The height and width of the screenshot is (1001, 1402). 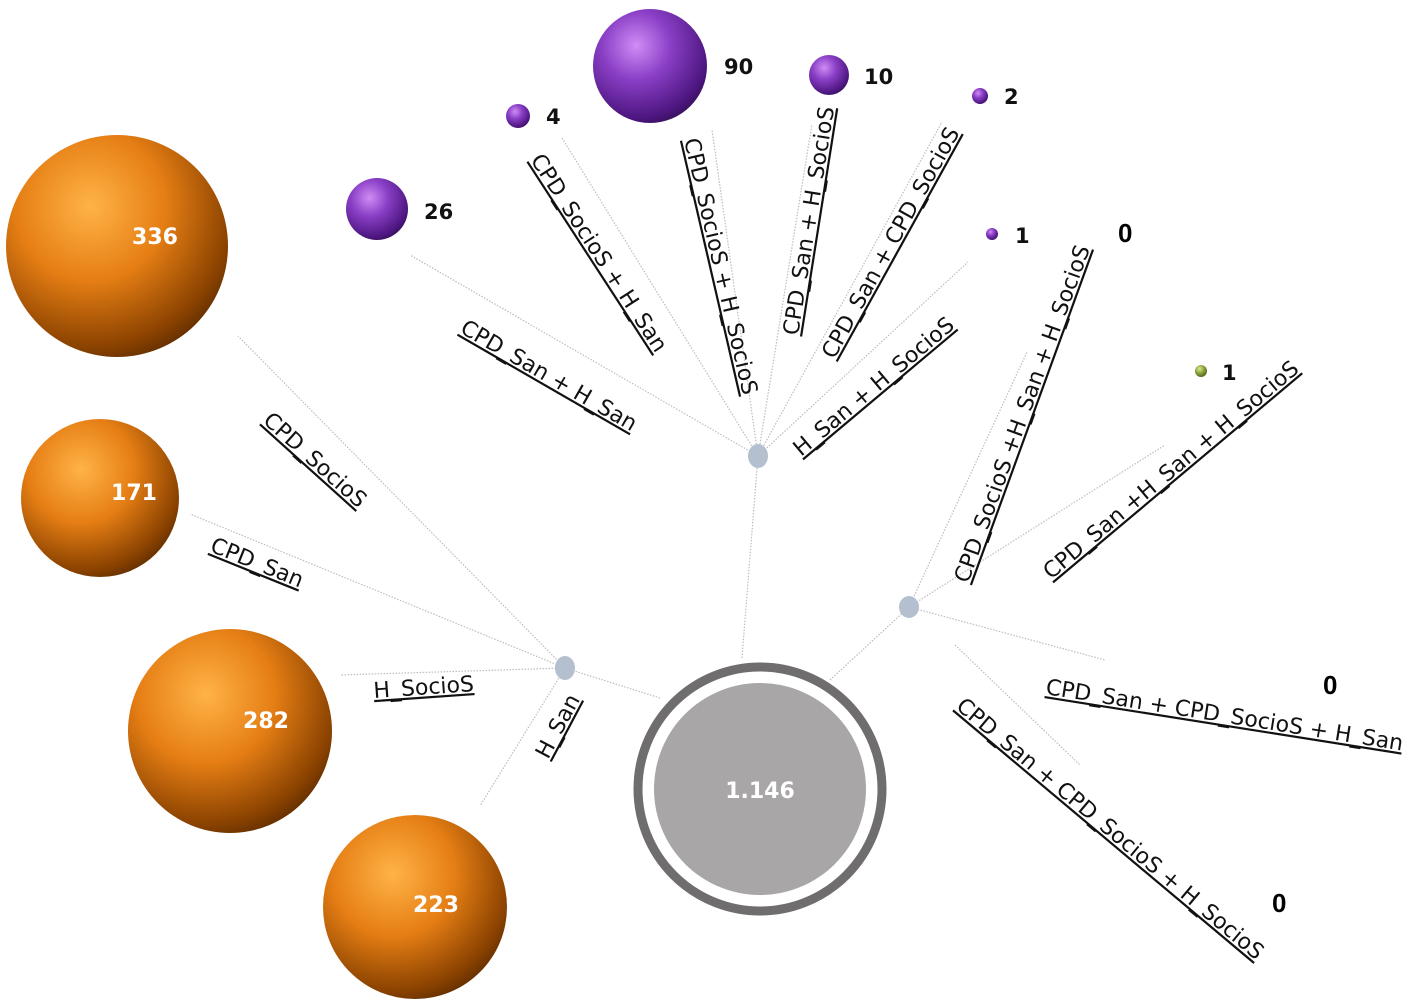 I want to click on pair-label-6: H_San + H_SocioS, so click(x=874, y=387).